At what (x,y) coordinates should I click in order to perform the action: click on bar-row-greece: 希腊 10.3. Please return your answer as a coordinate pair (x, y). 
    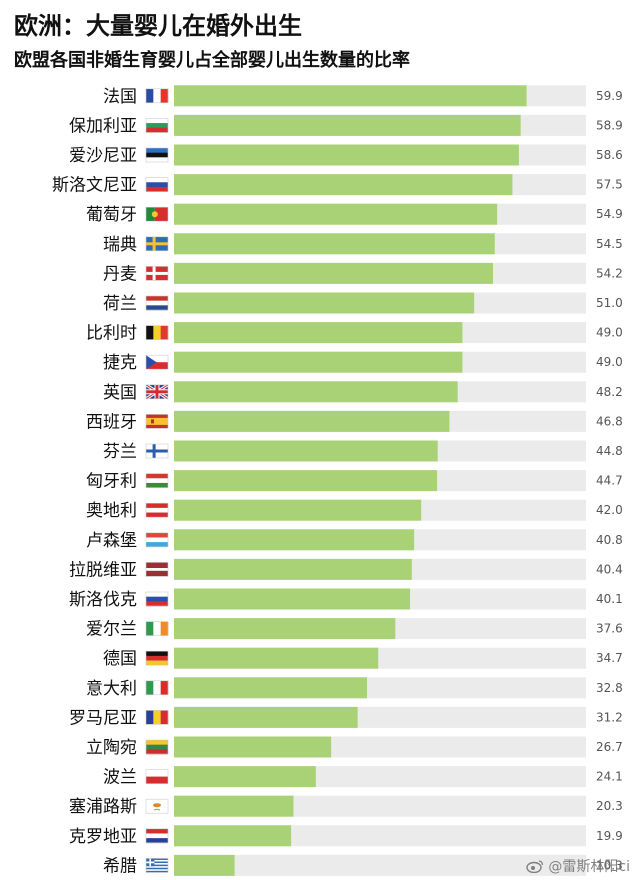
    Looking at the image, I should click on (363, 865).